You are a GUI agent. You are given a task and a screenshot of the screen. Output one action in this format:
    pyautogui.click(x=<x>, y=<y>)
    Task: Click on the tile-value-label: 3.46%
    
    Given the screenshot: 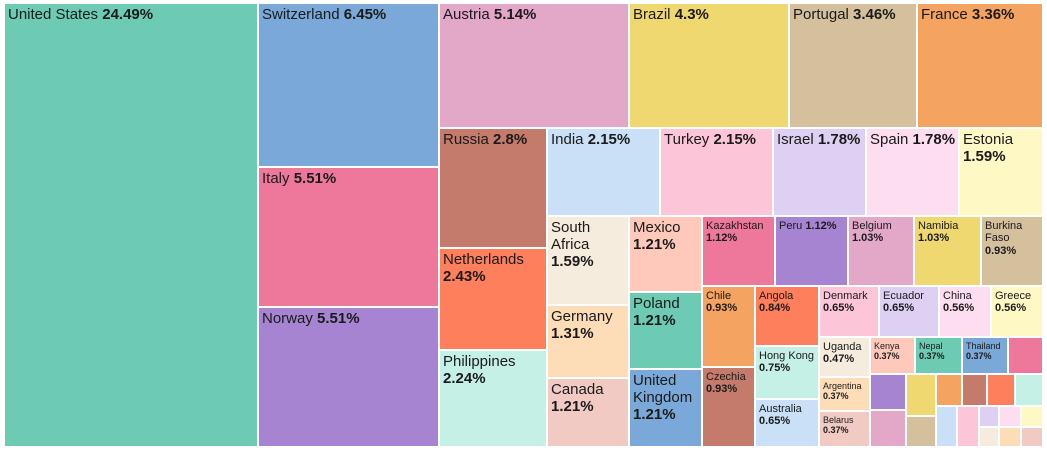 What is the action you would take?
    pyautogui.click(x=874, y=14)
    